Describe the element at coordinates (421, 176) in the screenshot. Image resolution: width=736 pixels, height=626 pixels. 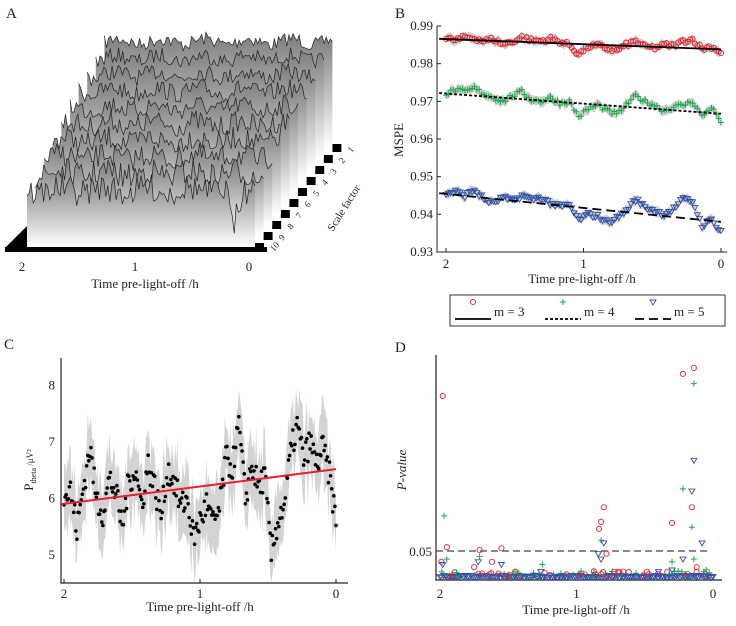
I see `b-ytick: 0.95` at that location.